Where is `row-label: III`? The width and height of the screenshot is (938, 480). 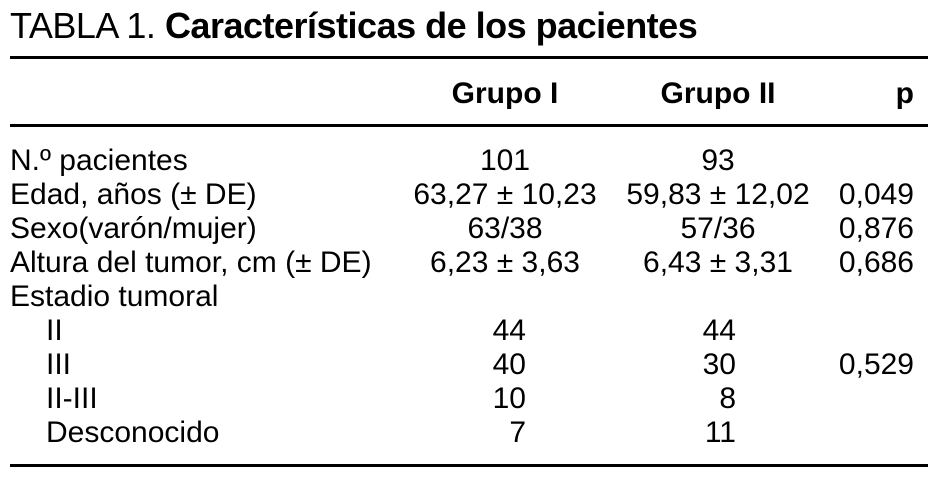 row-label: III is located at coordinates (59, 364).